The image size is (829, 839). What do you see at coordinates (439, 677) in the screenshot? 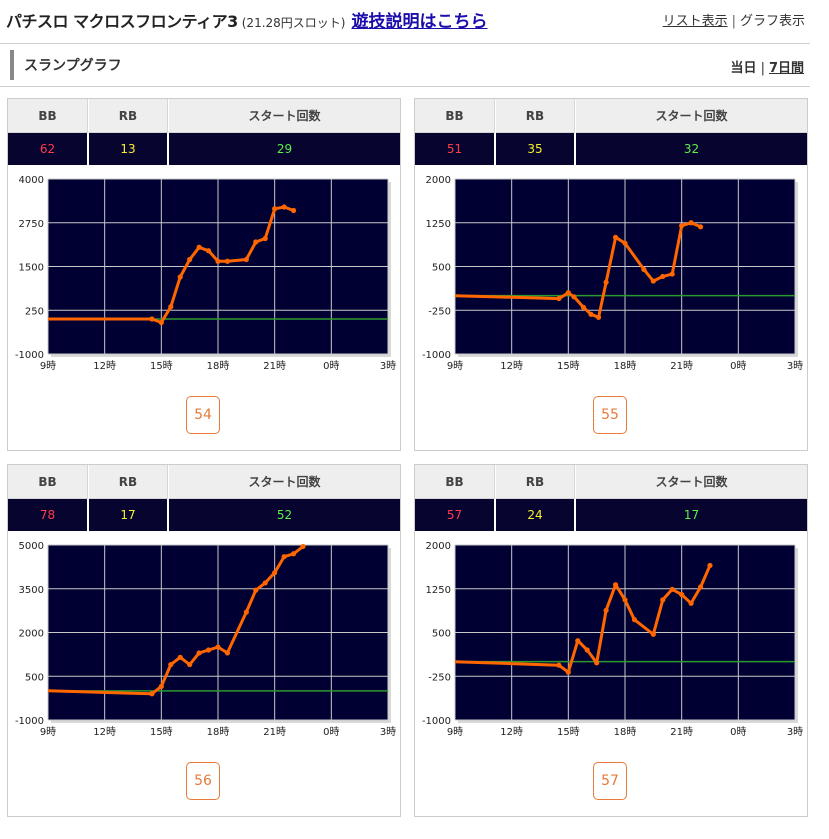
I see `y-tick-label: -250` at bounding box center [439, 677].